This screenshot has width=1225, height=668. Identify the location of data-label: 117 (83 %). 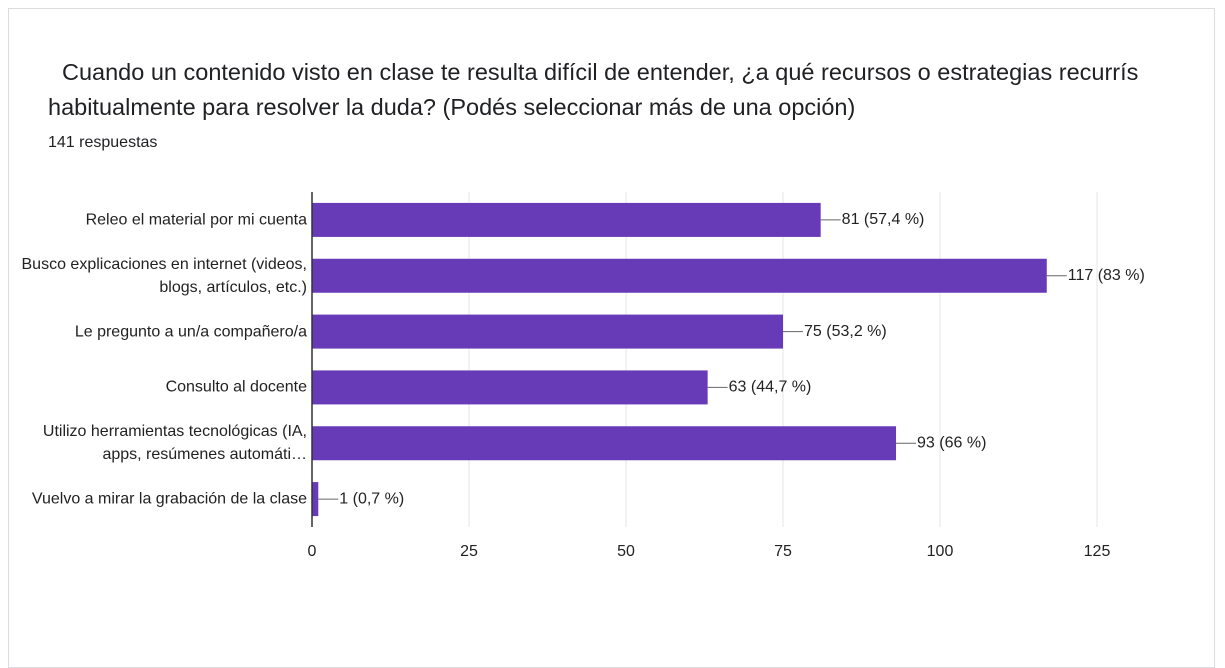
(1106, 275).